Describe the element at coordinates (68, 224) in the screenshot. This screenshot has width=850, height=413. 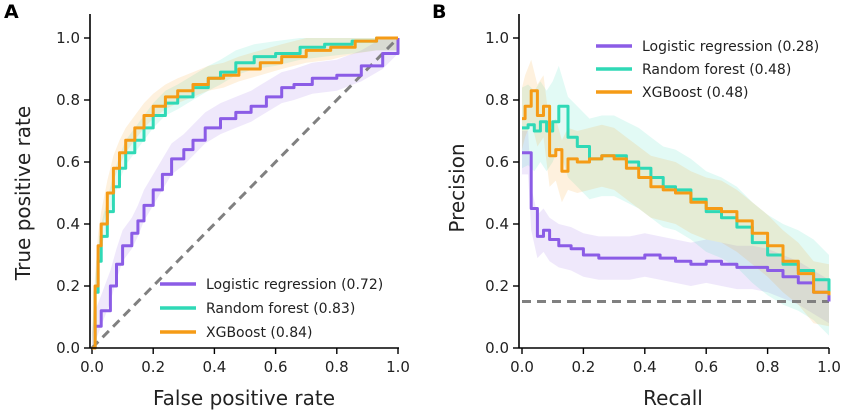
I see `y-tick-label-a: 0.4` at that location.